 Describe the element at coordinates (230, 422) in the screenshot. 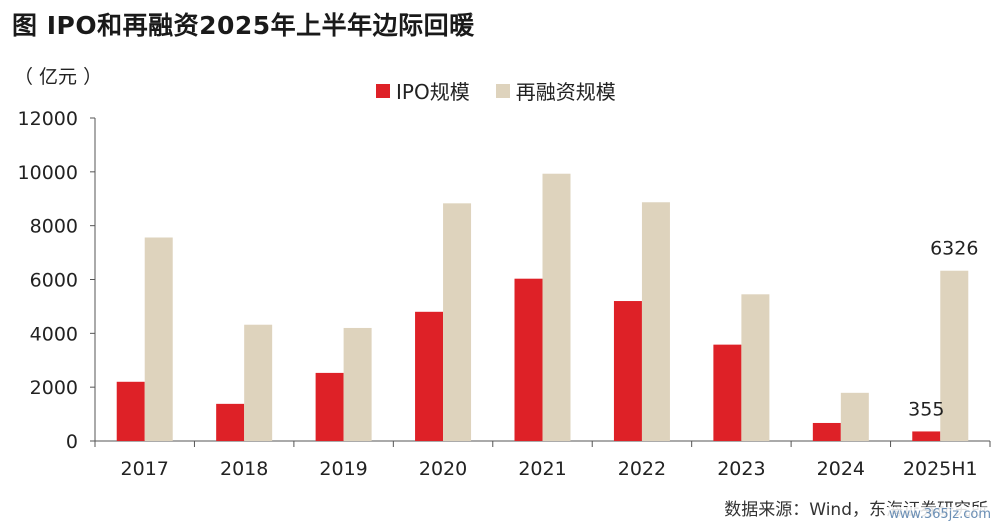

I see `bar-ipo-2018` at that location.